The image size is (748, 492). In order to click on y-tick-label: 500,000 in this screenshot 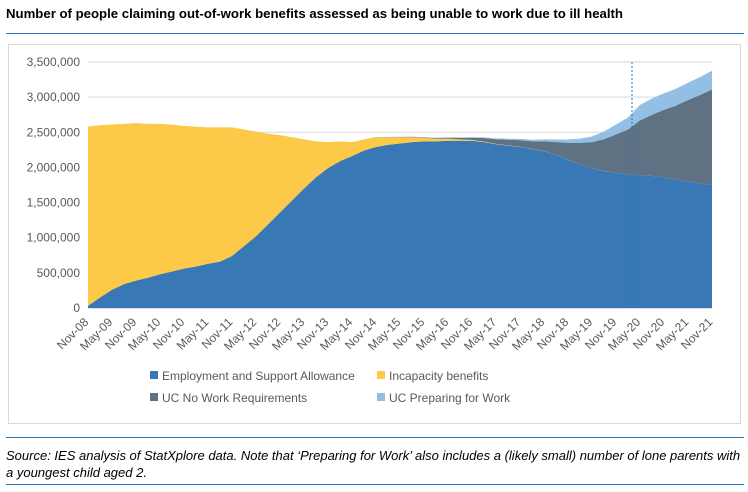, I will do `click(59, 273)`.